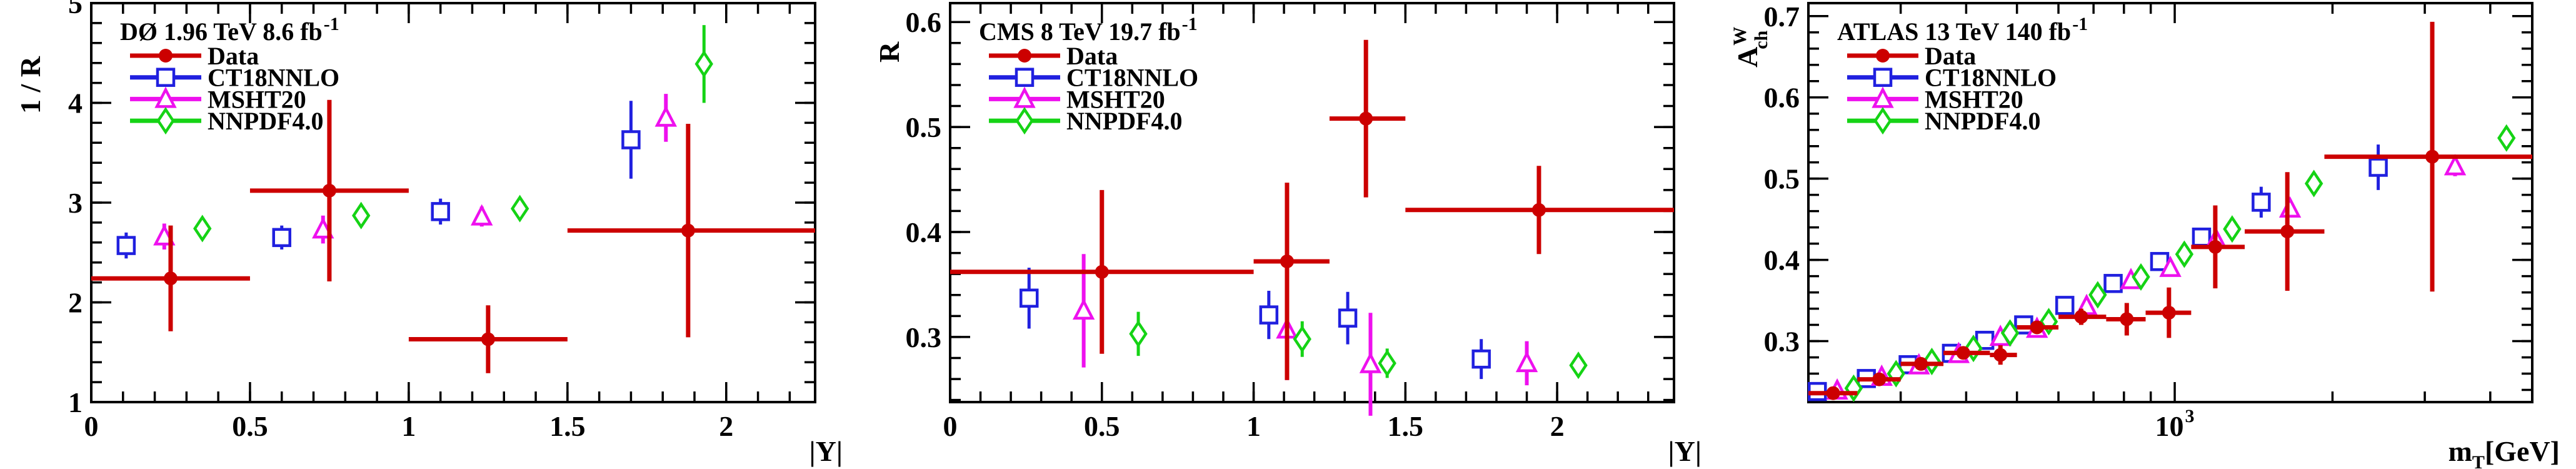  I want to click on x-tick-label: 1, so click(1253, 426).